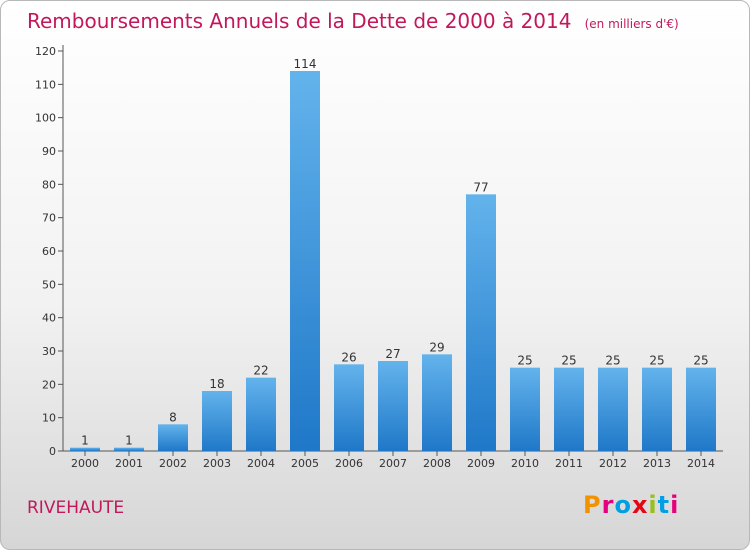  What do you see at coordinates (85, 463) in the screenshot?
I see `x-tick-label: 2000` at bounding box center [85, 463].